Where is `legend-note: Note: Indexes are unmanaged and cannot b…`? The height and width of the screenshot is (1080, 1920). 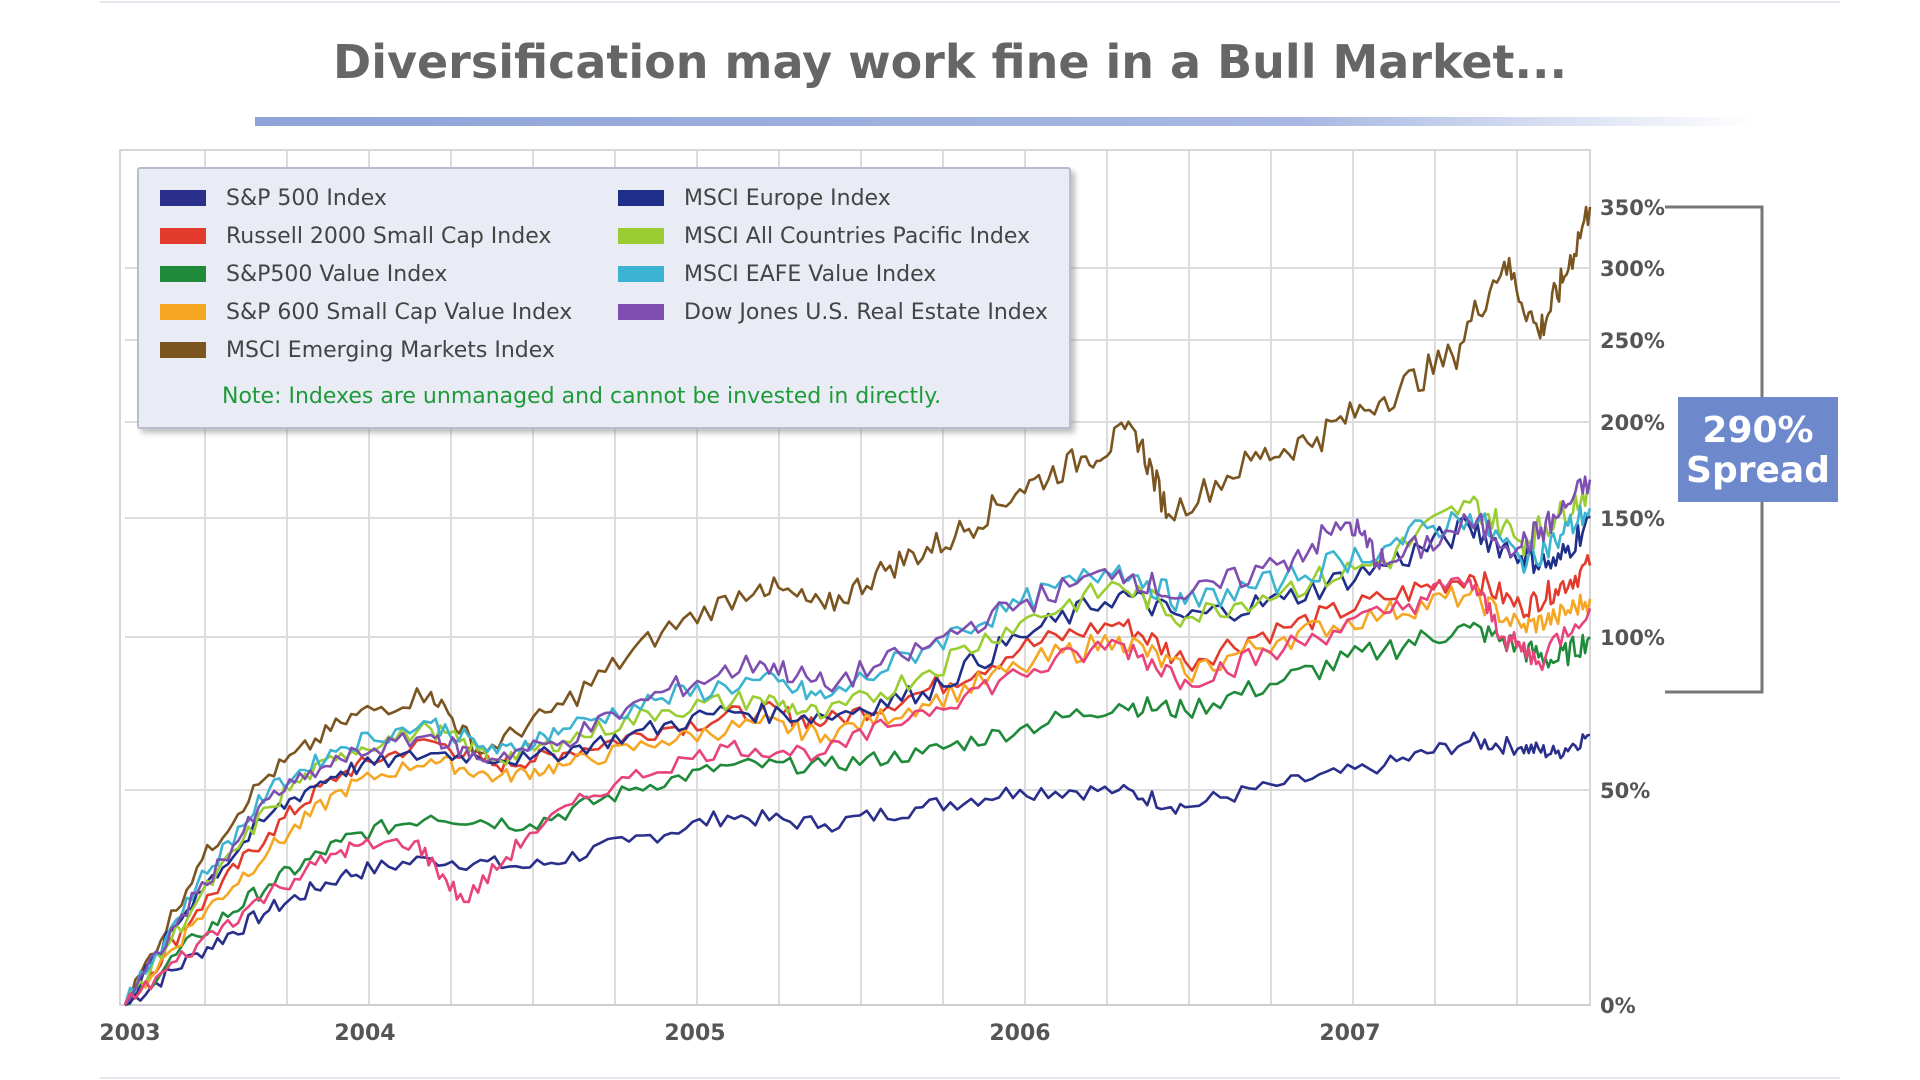
legend-note: Note: Indexes are unmanaged and cannot b… is located at coordinates (581, 396).